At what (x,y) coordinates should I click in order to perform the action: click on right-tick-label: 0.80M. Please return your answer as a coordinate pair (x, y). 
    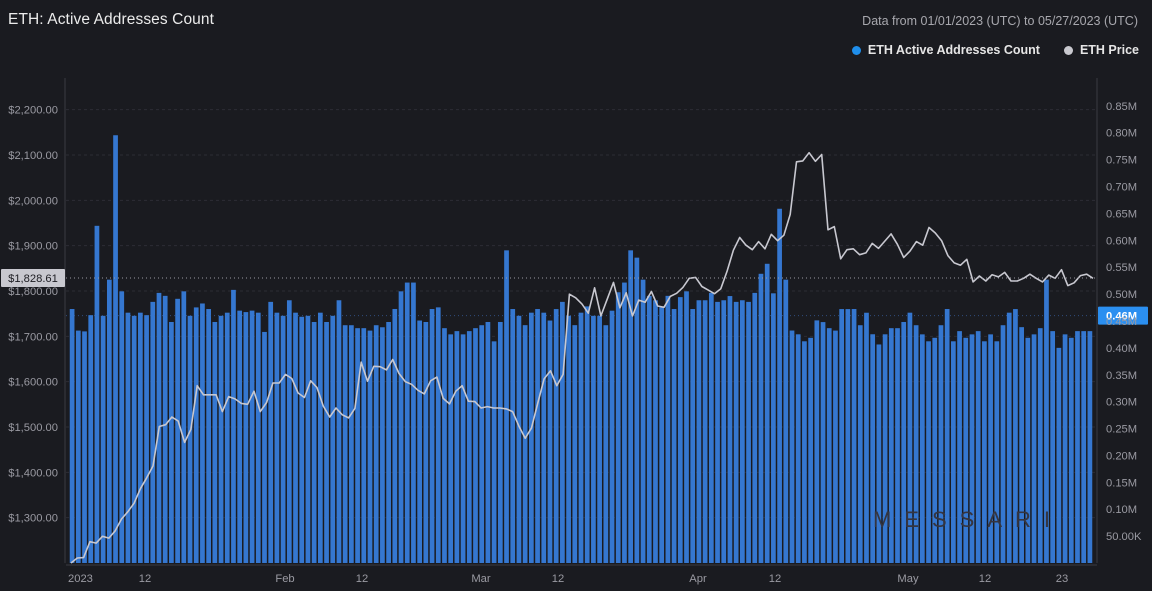
    Looking at the image, I should click on (1121, 134).